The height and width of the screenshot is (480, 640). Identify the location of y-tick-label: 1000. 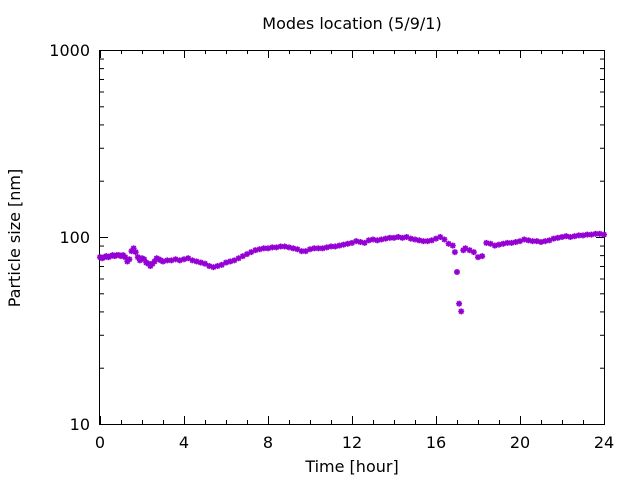
(69, 50).